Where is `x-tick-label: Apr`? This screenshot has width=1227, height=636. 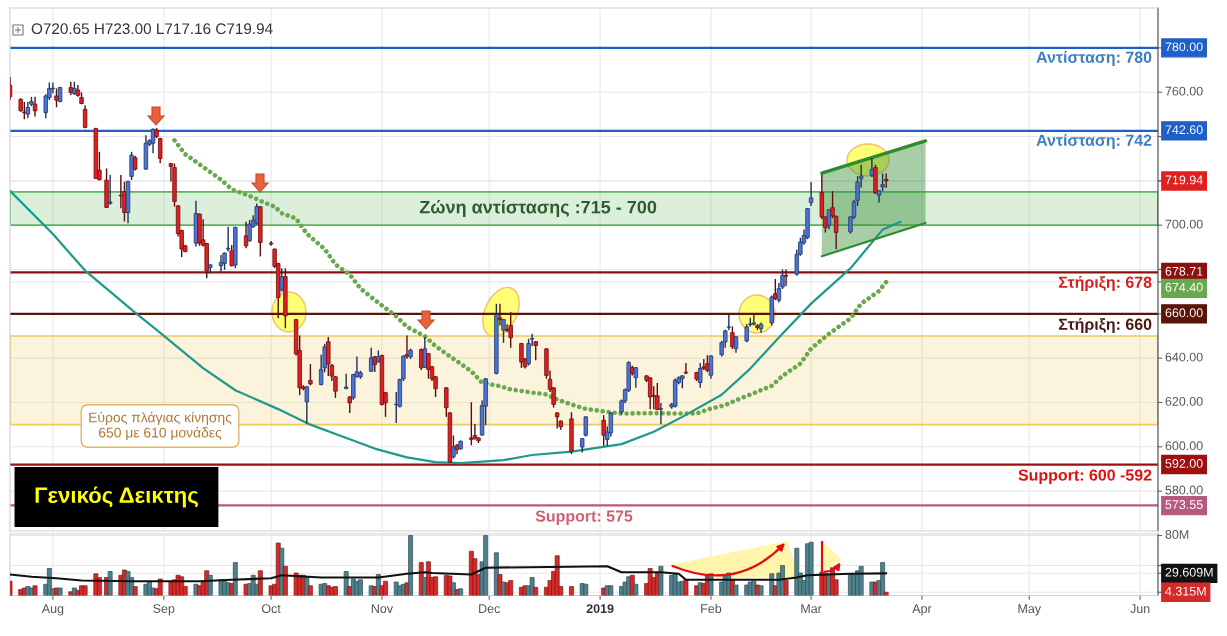 x-tick-label: Apr is located at coordinates (922, 610).